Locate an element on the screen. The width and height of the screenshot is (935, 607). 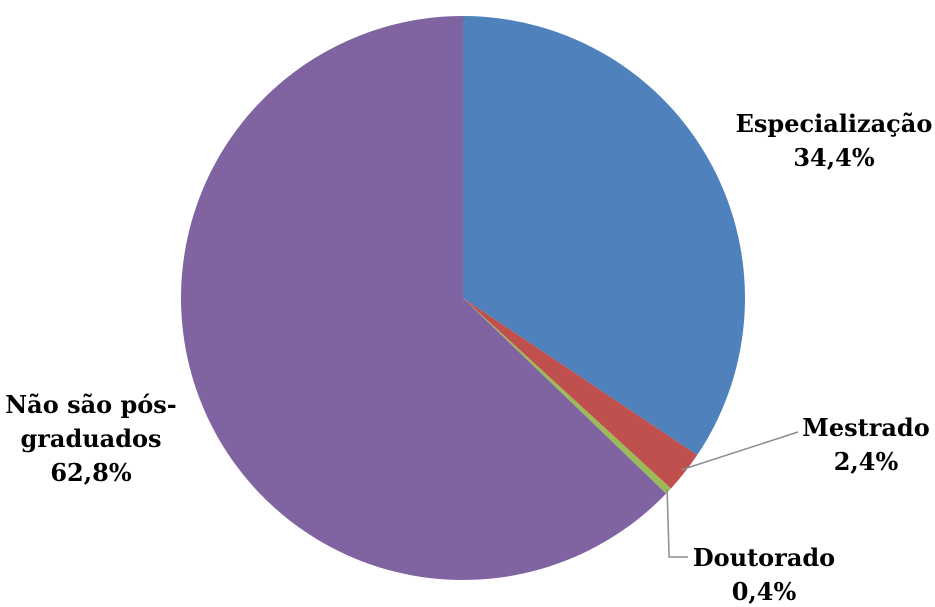
label-especializacao-name: Especialização is located at coordinates (834, 123).